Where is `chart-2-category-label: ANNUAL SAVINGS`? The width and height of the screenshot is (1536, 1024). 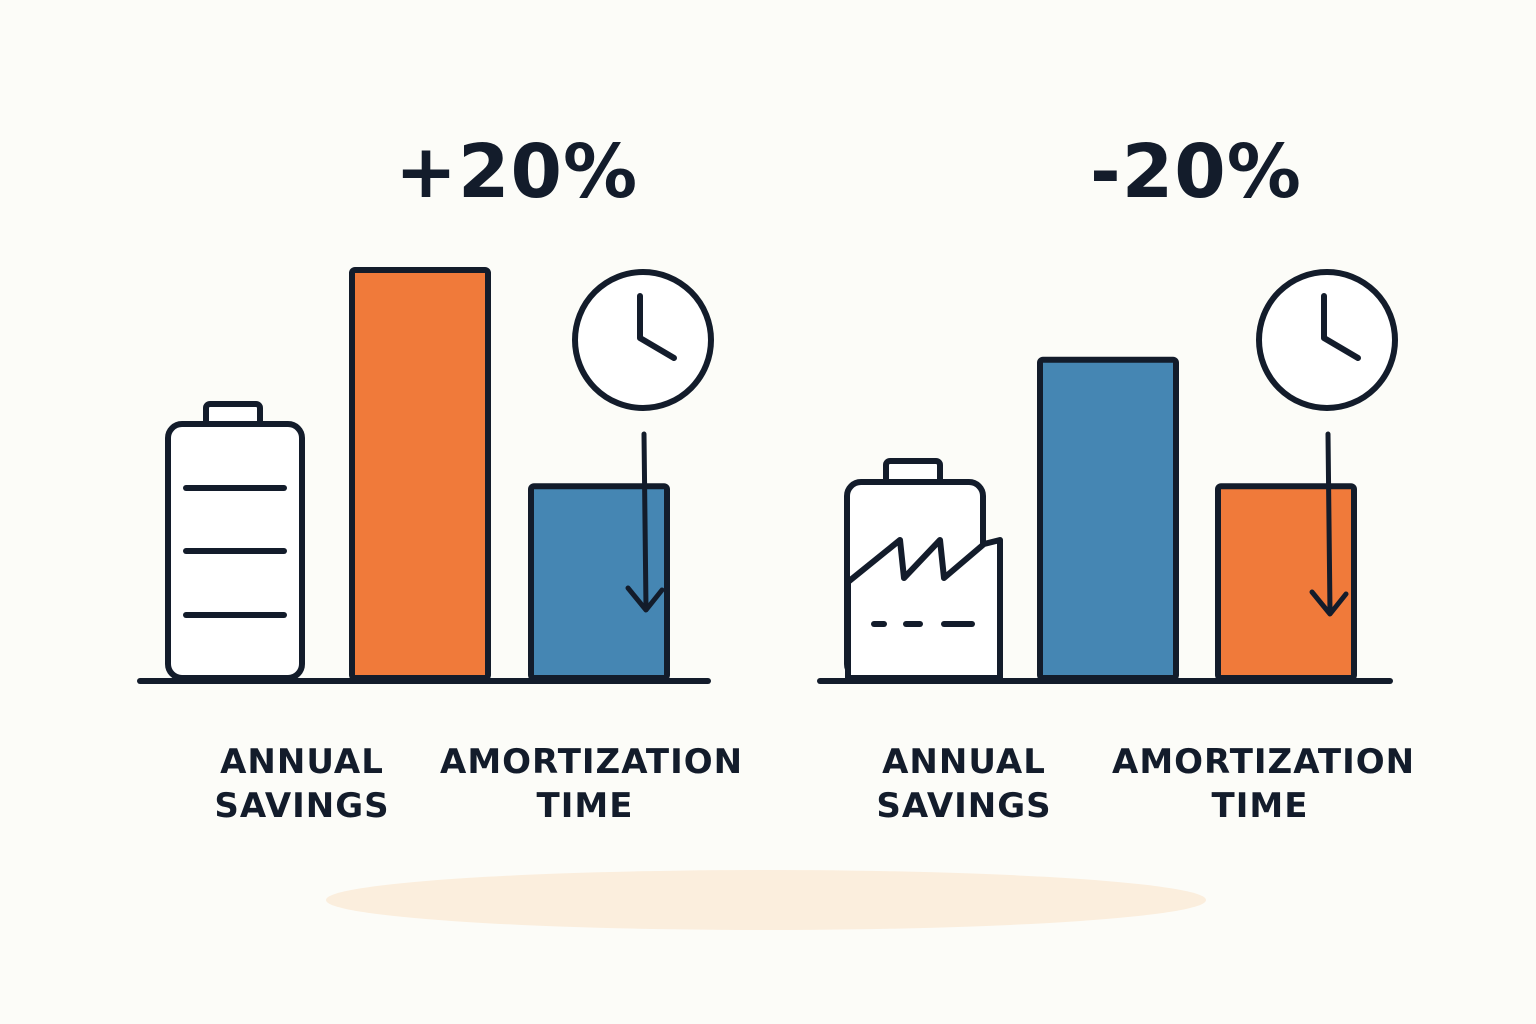 chart-2-category-label: ANNUAL SAVINGS is located at coordinates (964, 784).